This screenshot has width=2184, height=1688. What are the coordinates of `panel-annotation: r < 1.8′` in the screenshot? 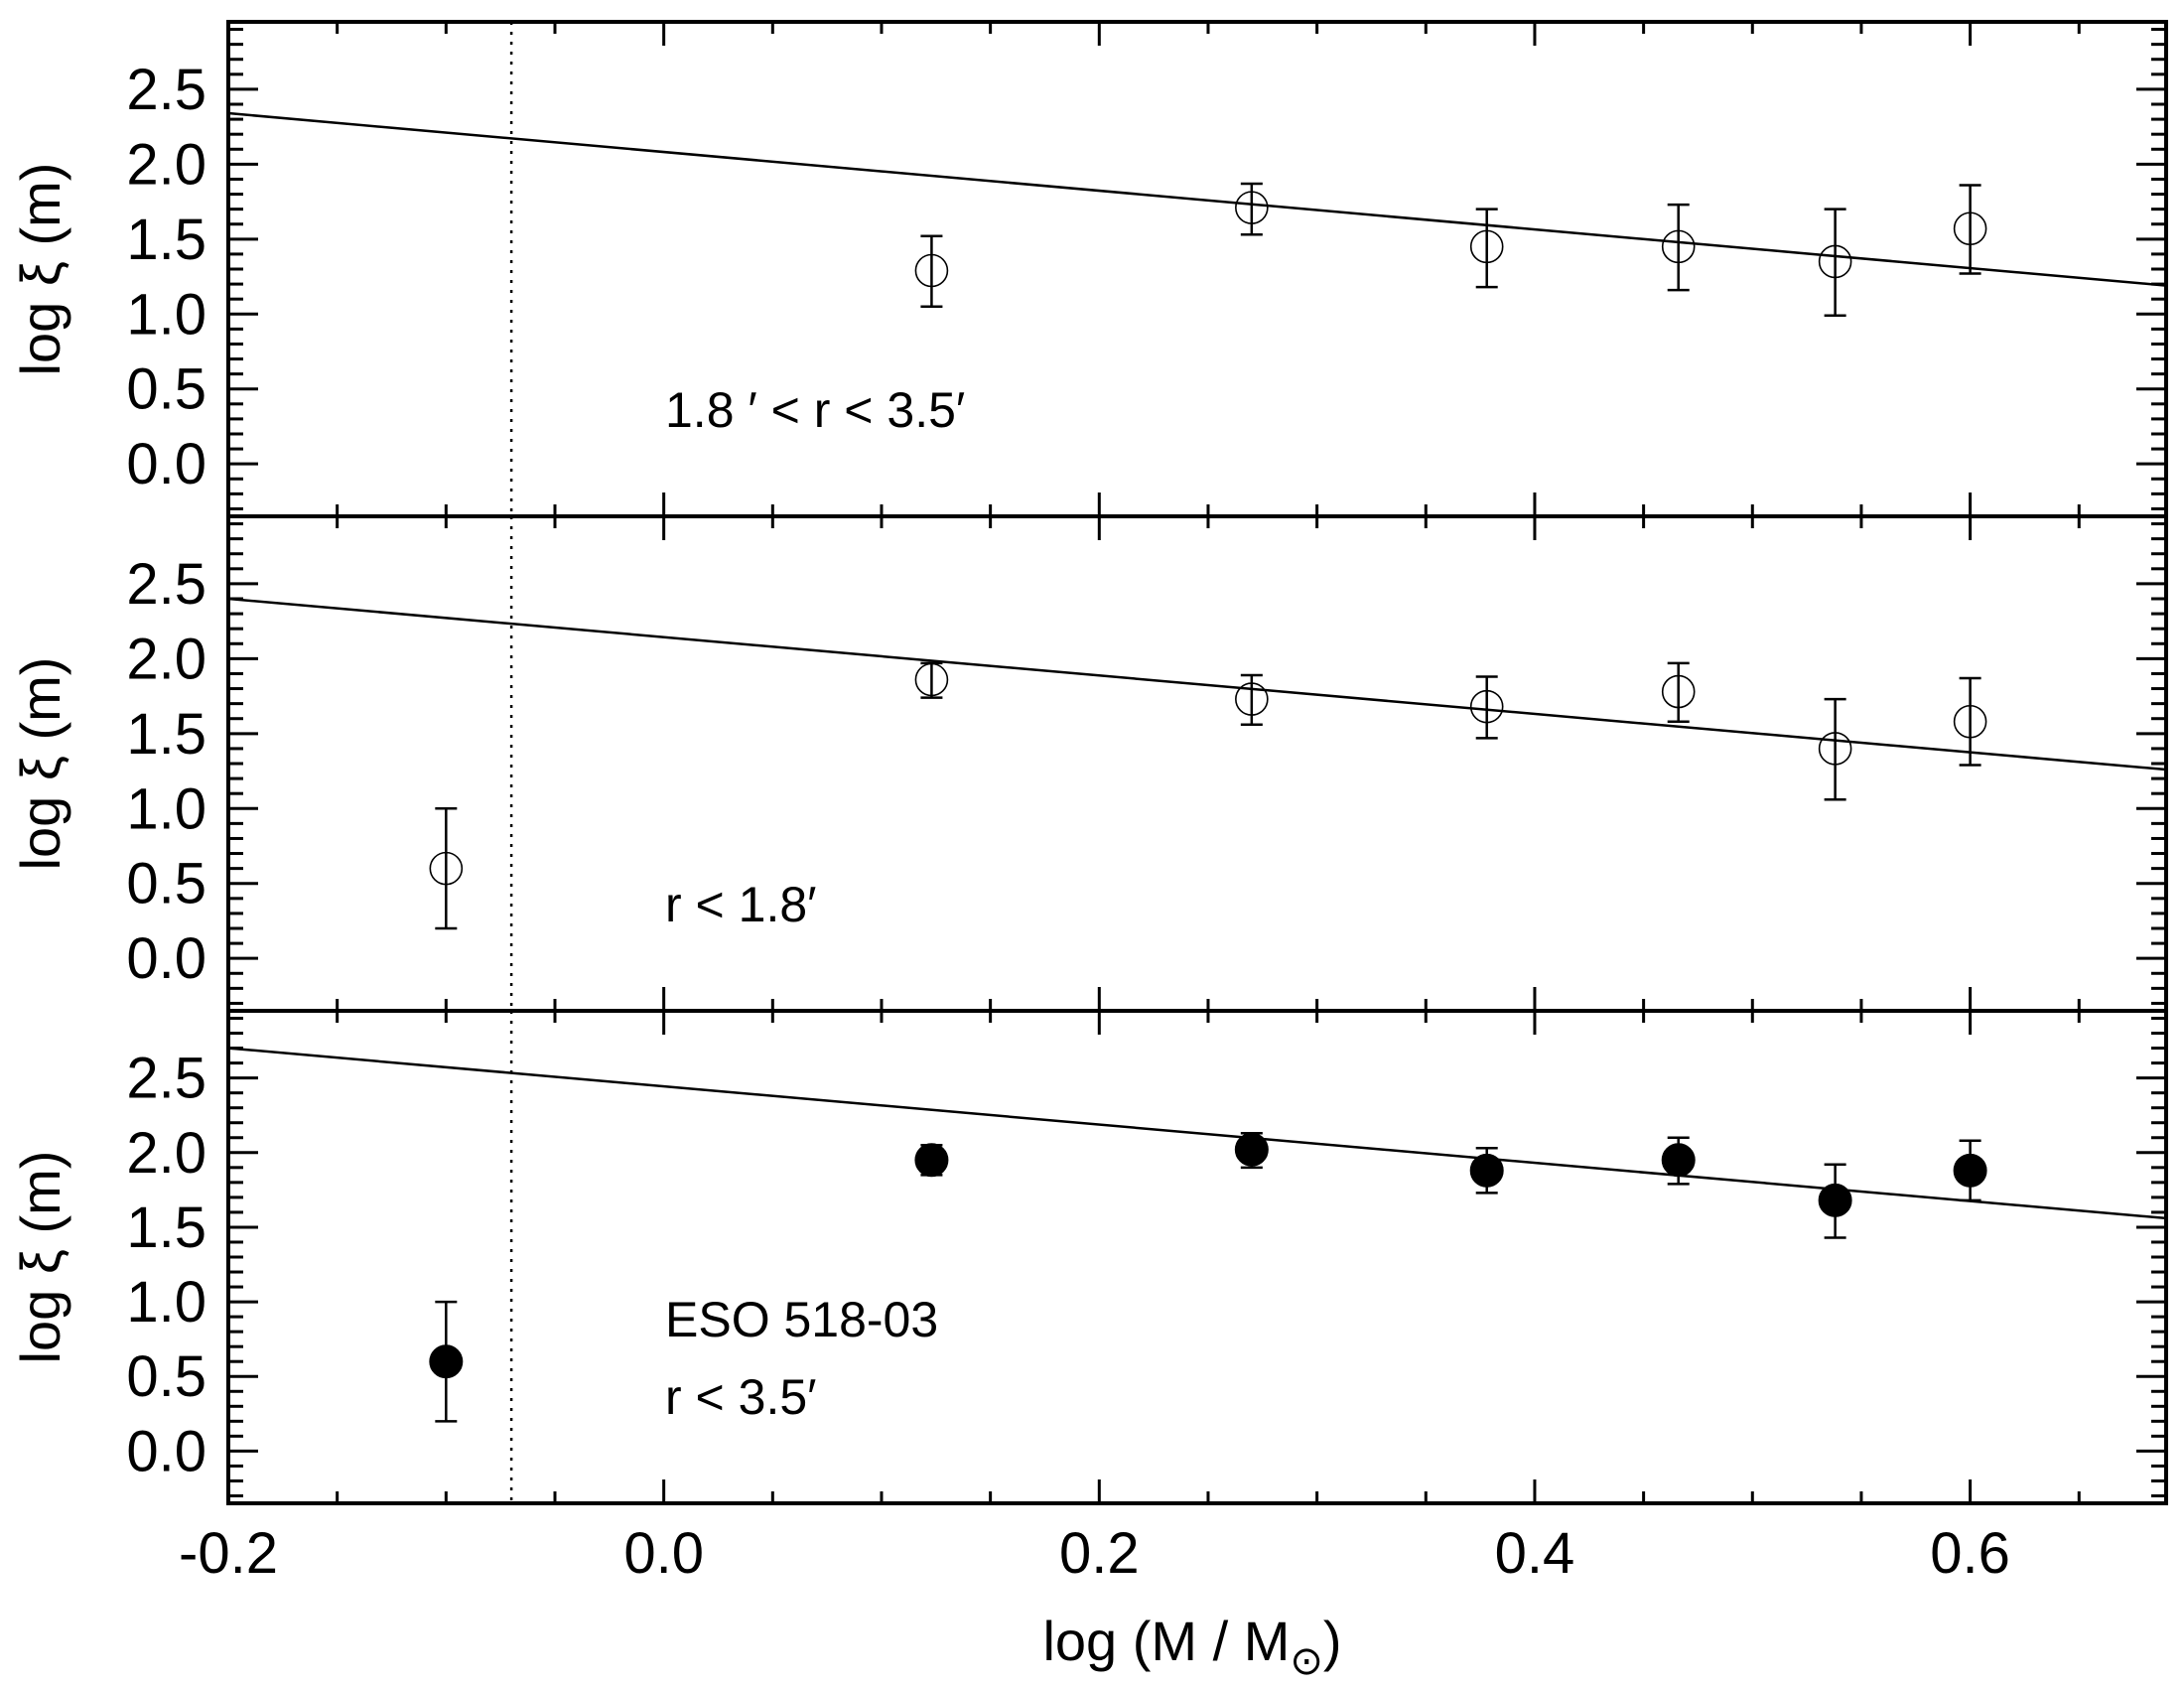 It's located at (741, 904).